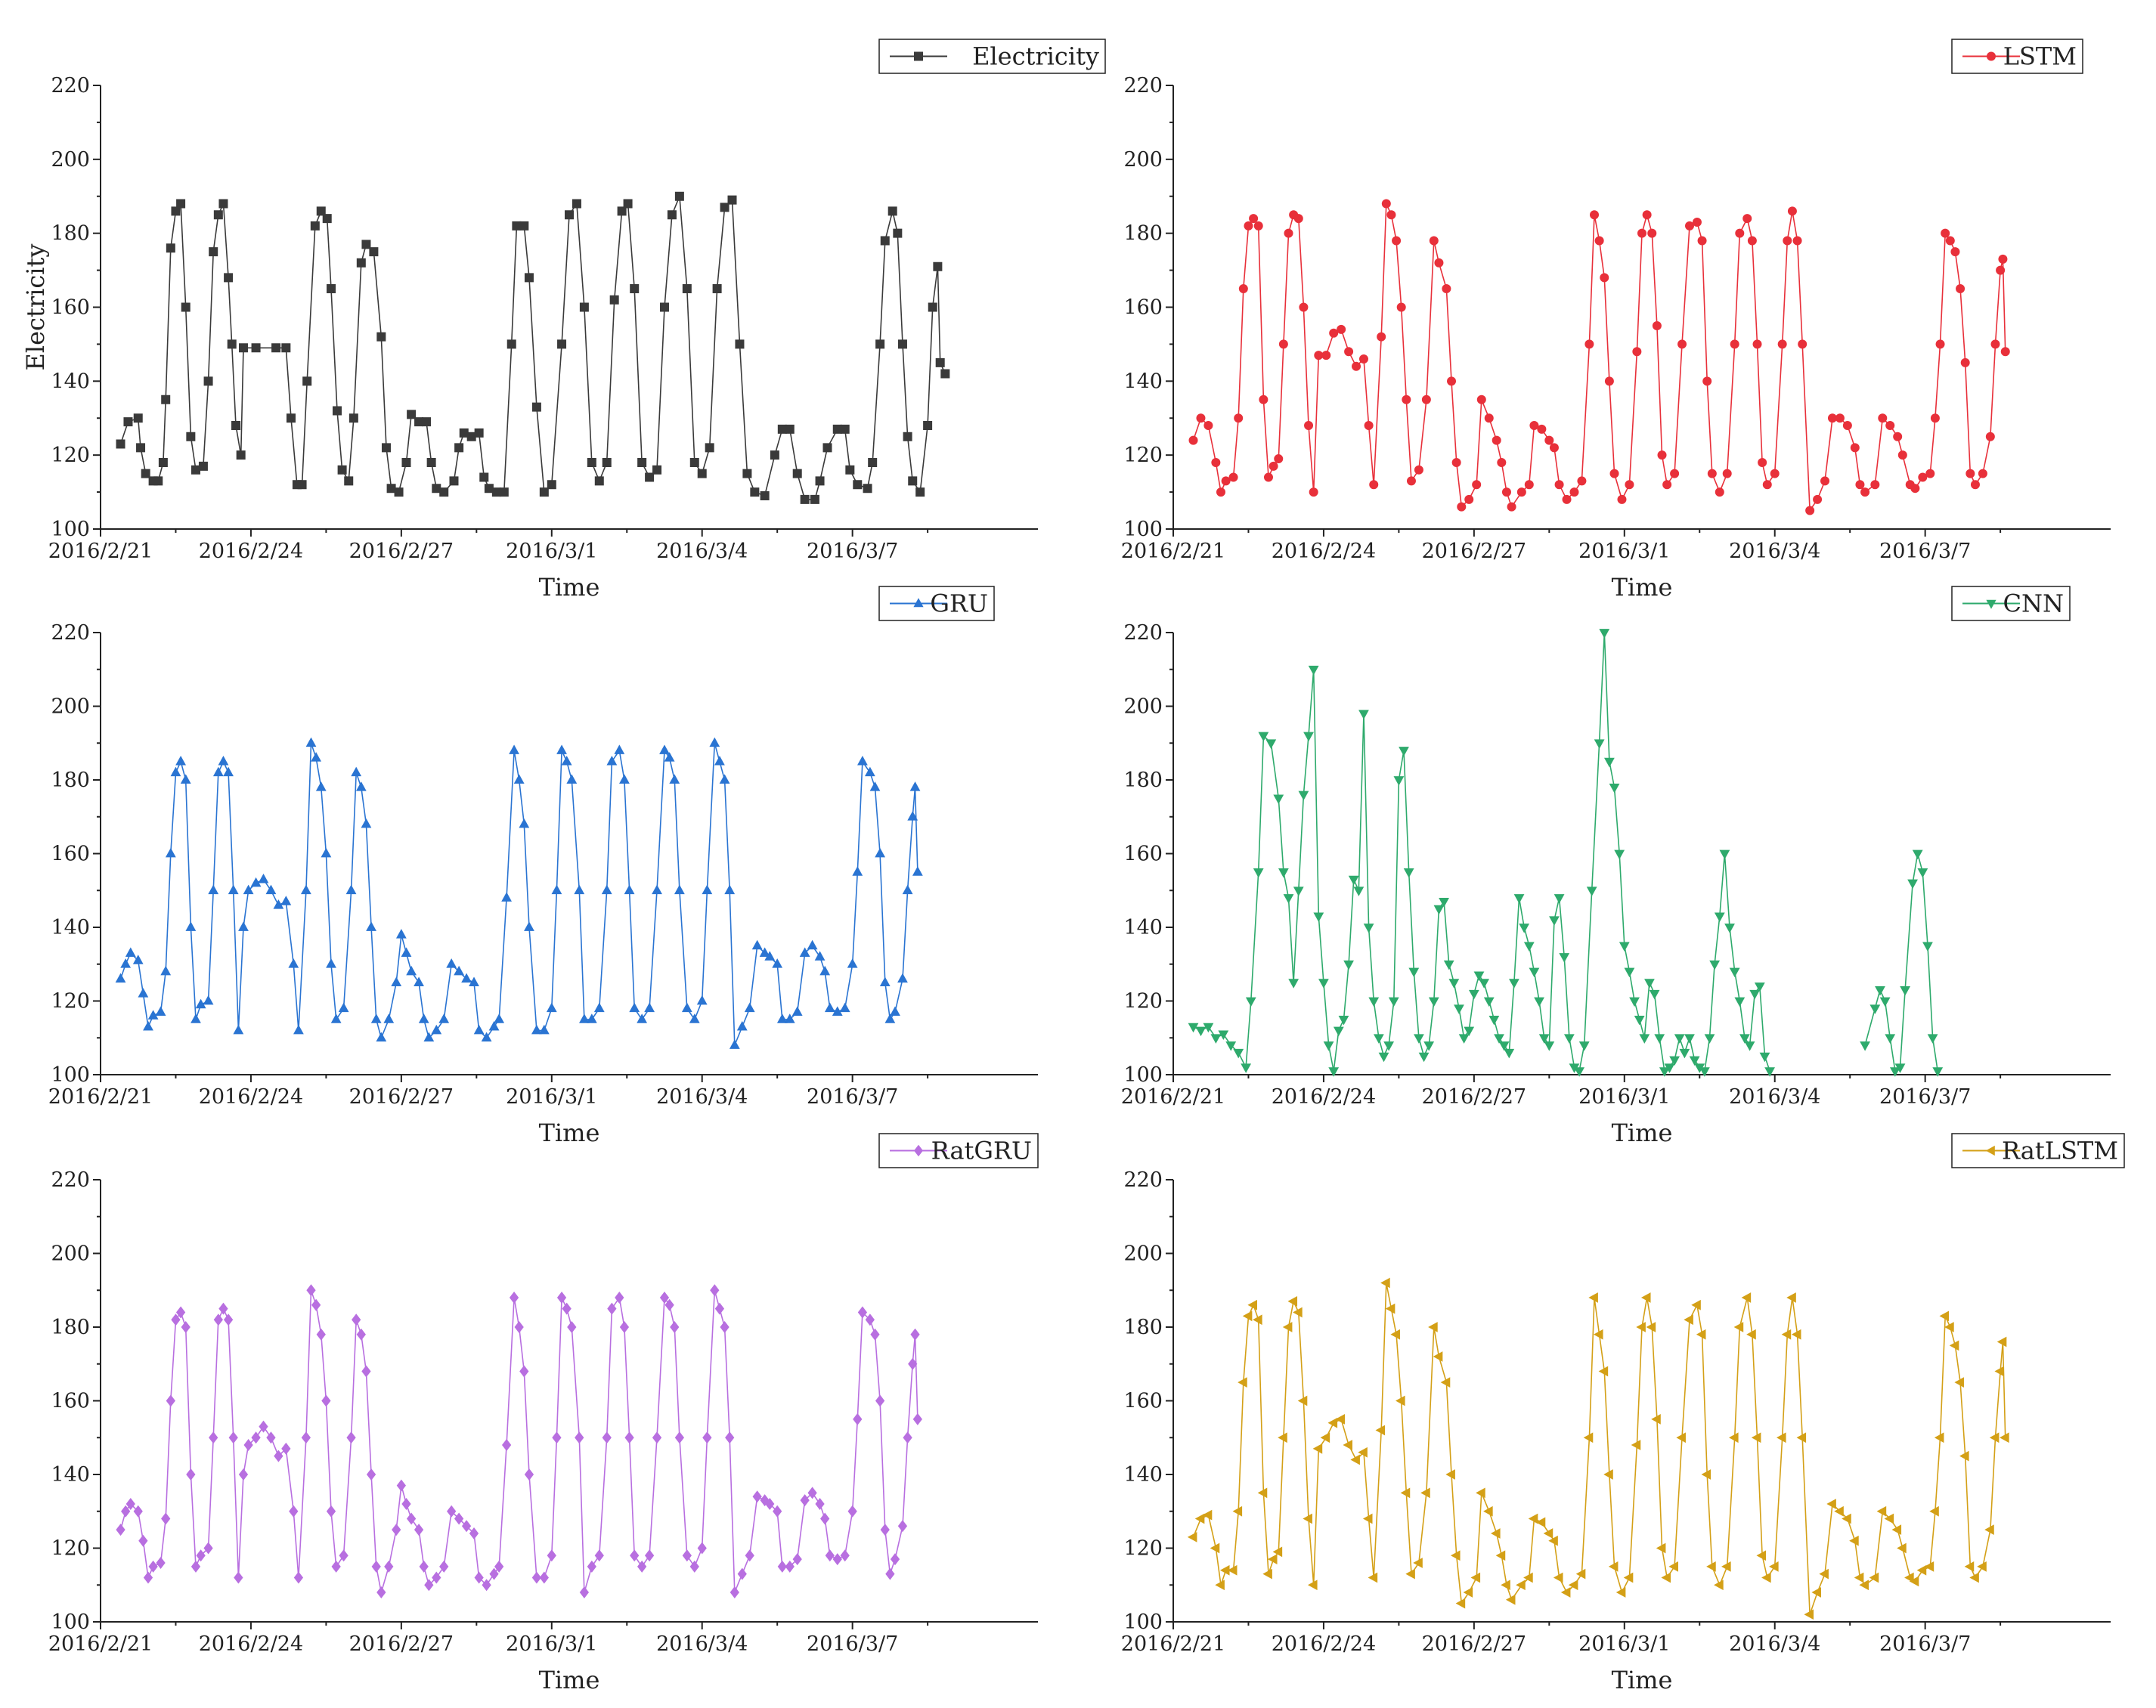  Describe the element at coordinates (1143, 1254) in the screenshot. I see `y-tick-label: 200` at that location.